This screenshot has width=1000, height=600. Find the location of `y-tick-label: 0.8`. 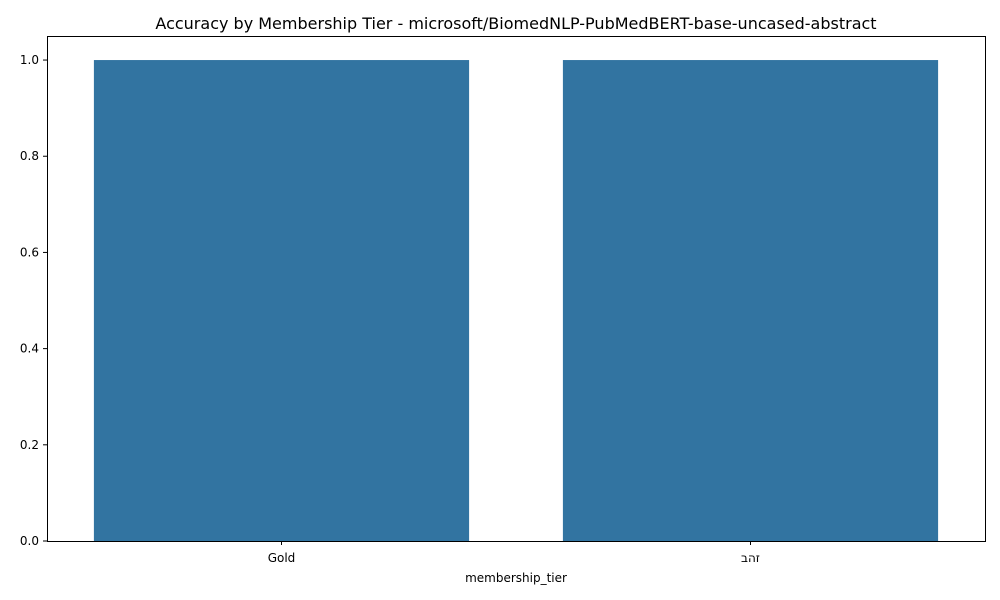

y-tick-label: 0.8 is located at coordinates (29, 156).